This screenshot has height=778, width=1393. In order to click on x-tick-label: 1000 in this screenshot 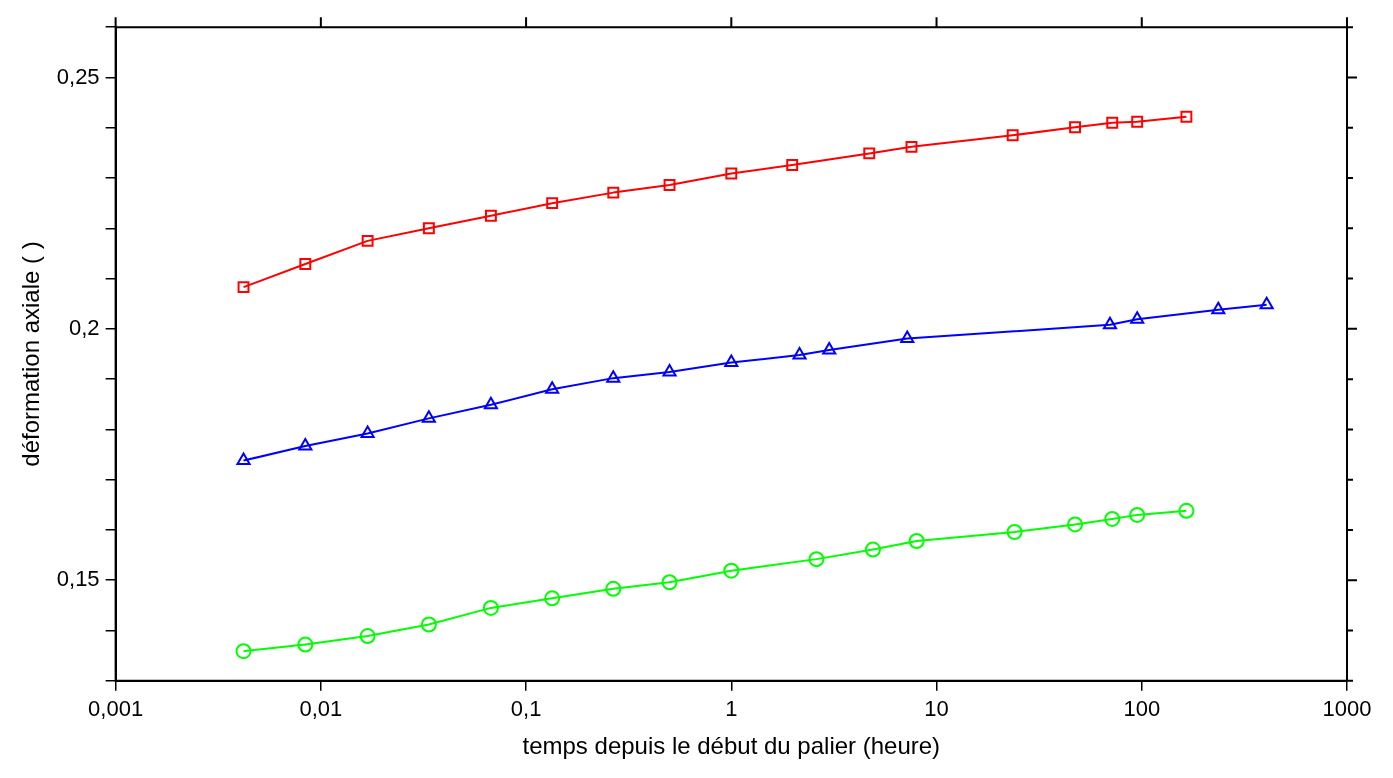, I will do `click(1347, 709)`.